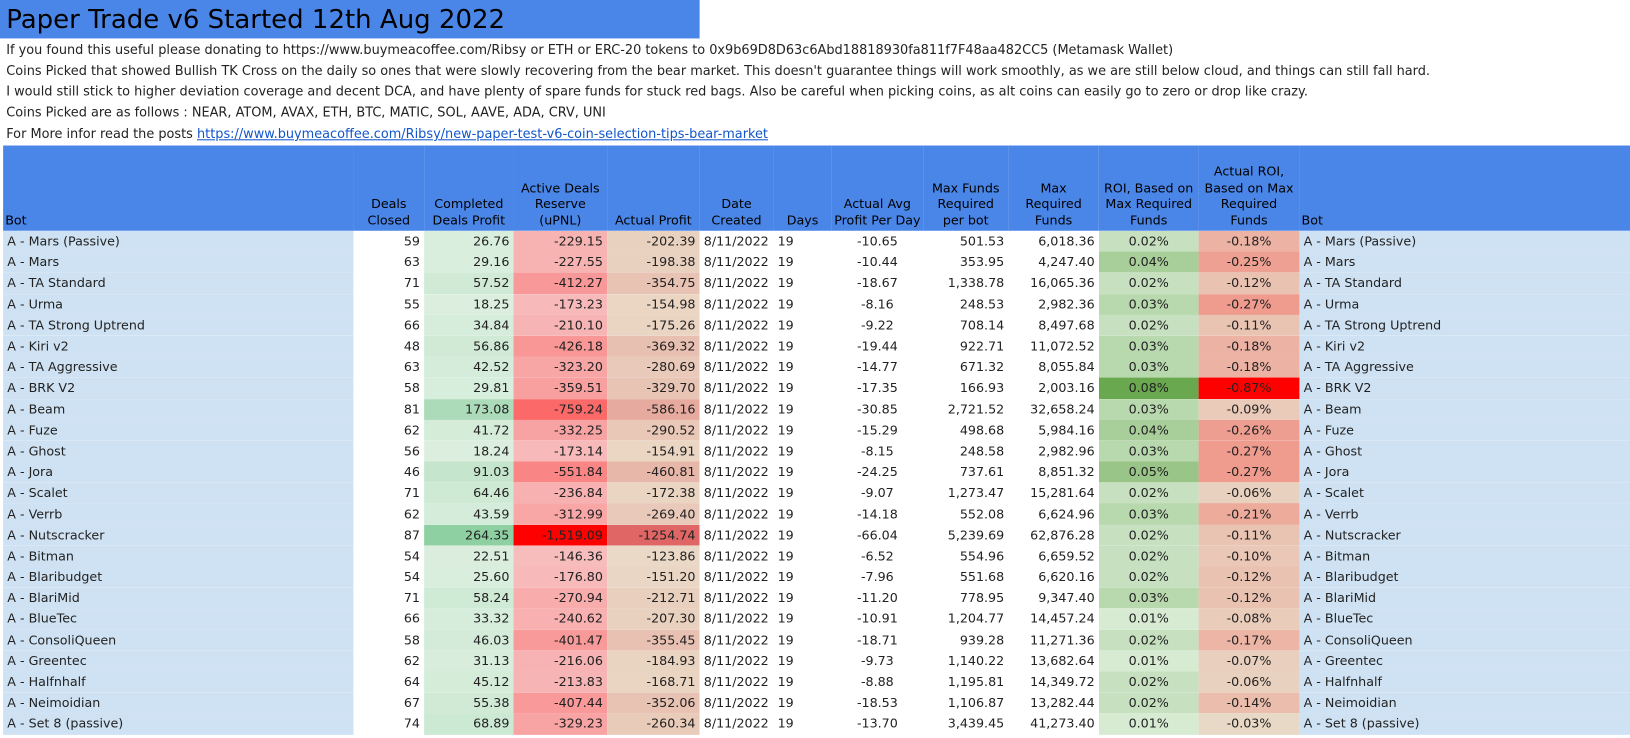 Image resolution: width=1630 pixels, height=738 pixels. What do you see at coordinates (966, 241) in the screenshot?
I see `cell: 501.53` at bounding box center [966, 241].